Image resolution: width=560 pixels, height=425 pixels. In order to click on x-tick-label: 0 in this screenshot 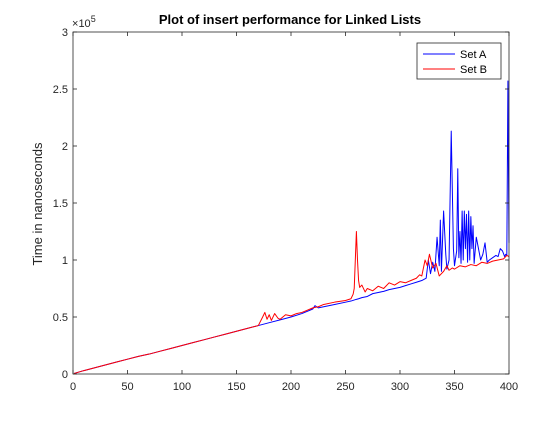, I will do `click(73, 387)`.